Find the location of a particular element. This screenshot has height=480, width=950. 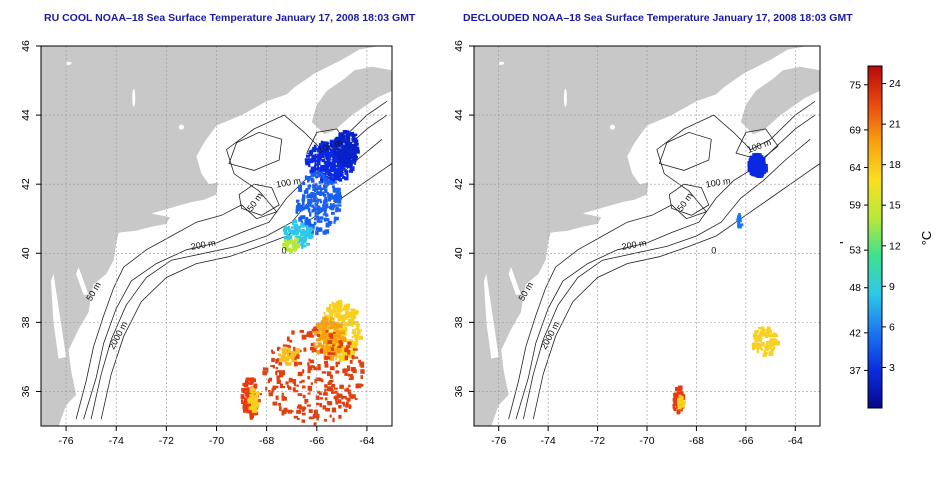

colorbar-c-label: 24 is located at coordinates (895, 84).